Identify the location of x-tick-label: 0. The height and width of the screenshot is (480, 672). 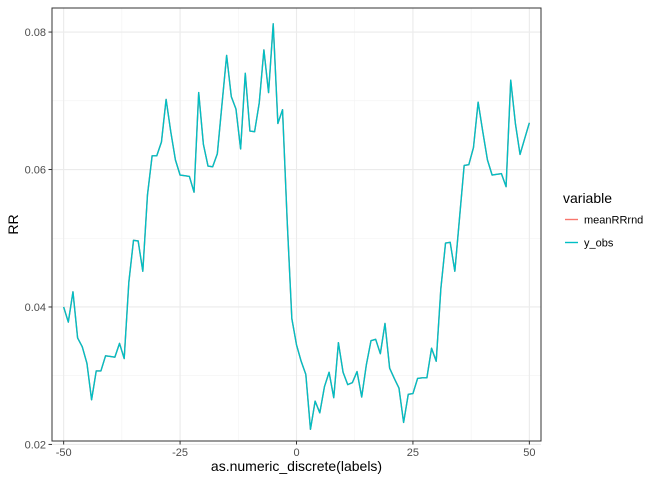
(296, 453).